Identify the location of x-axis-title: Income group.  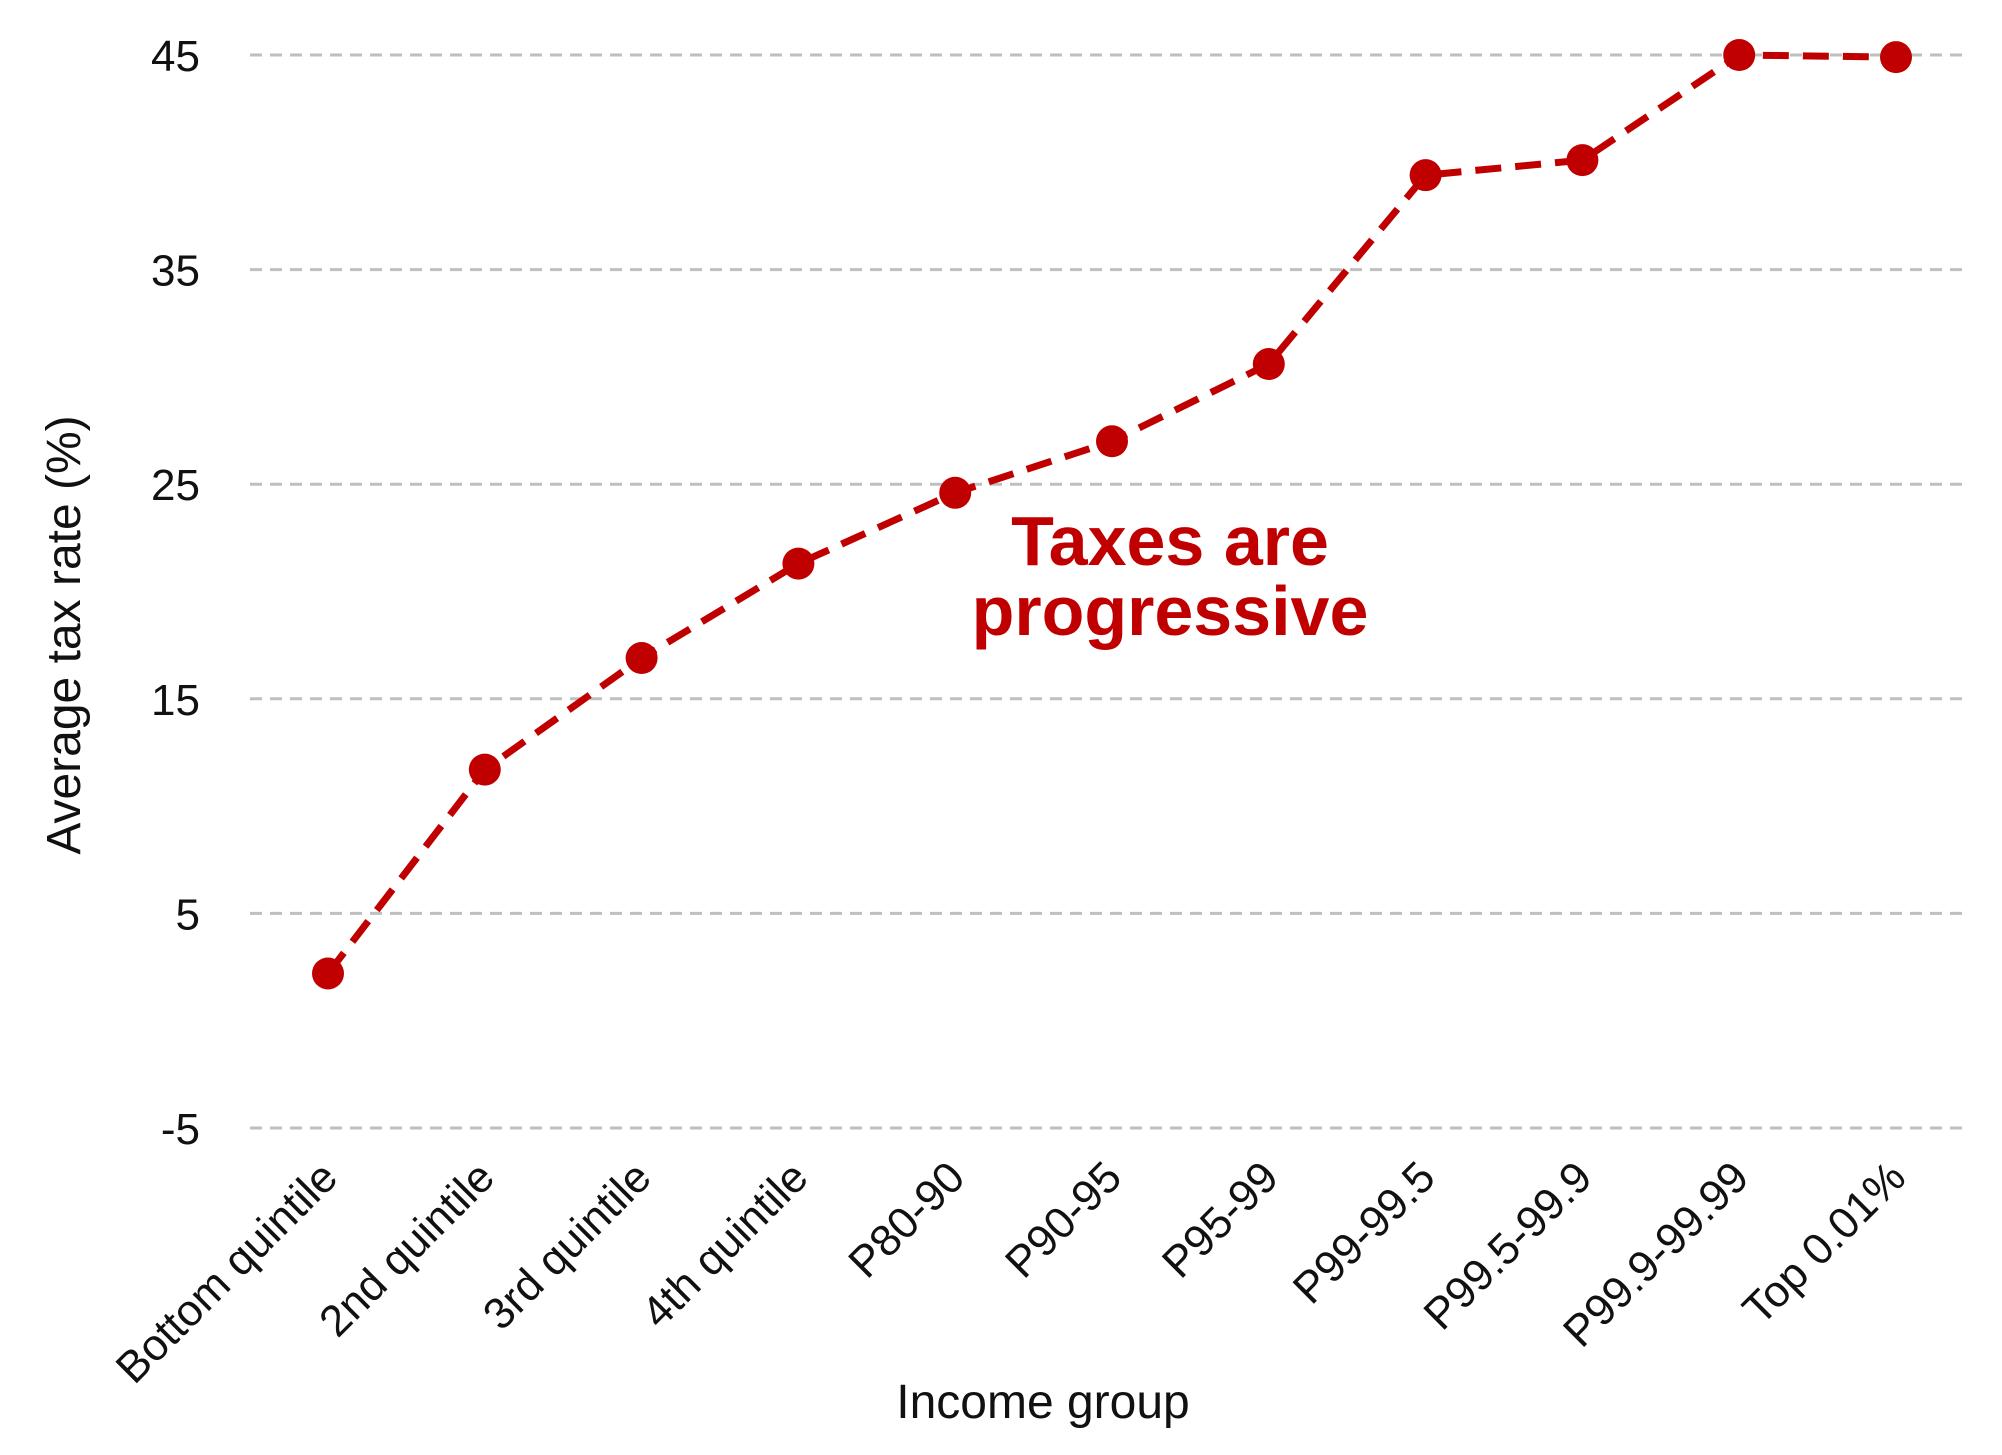
(1043, 1402).